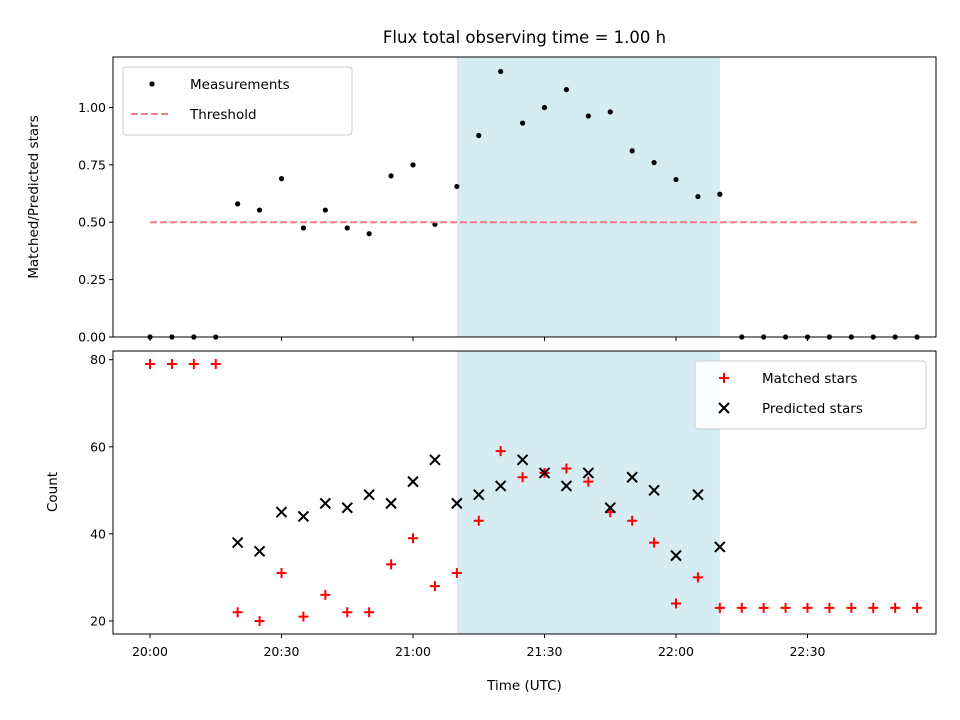  Describe the element at coordinates (53, 492) in the screenshot. I see `bottom-y-axis-label: Count` at that location.